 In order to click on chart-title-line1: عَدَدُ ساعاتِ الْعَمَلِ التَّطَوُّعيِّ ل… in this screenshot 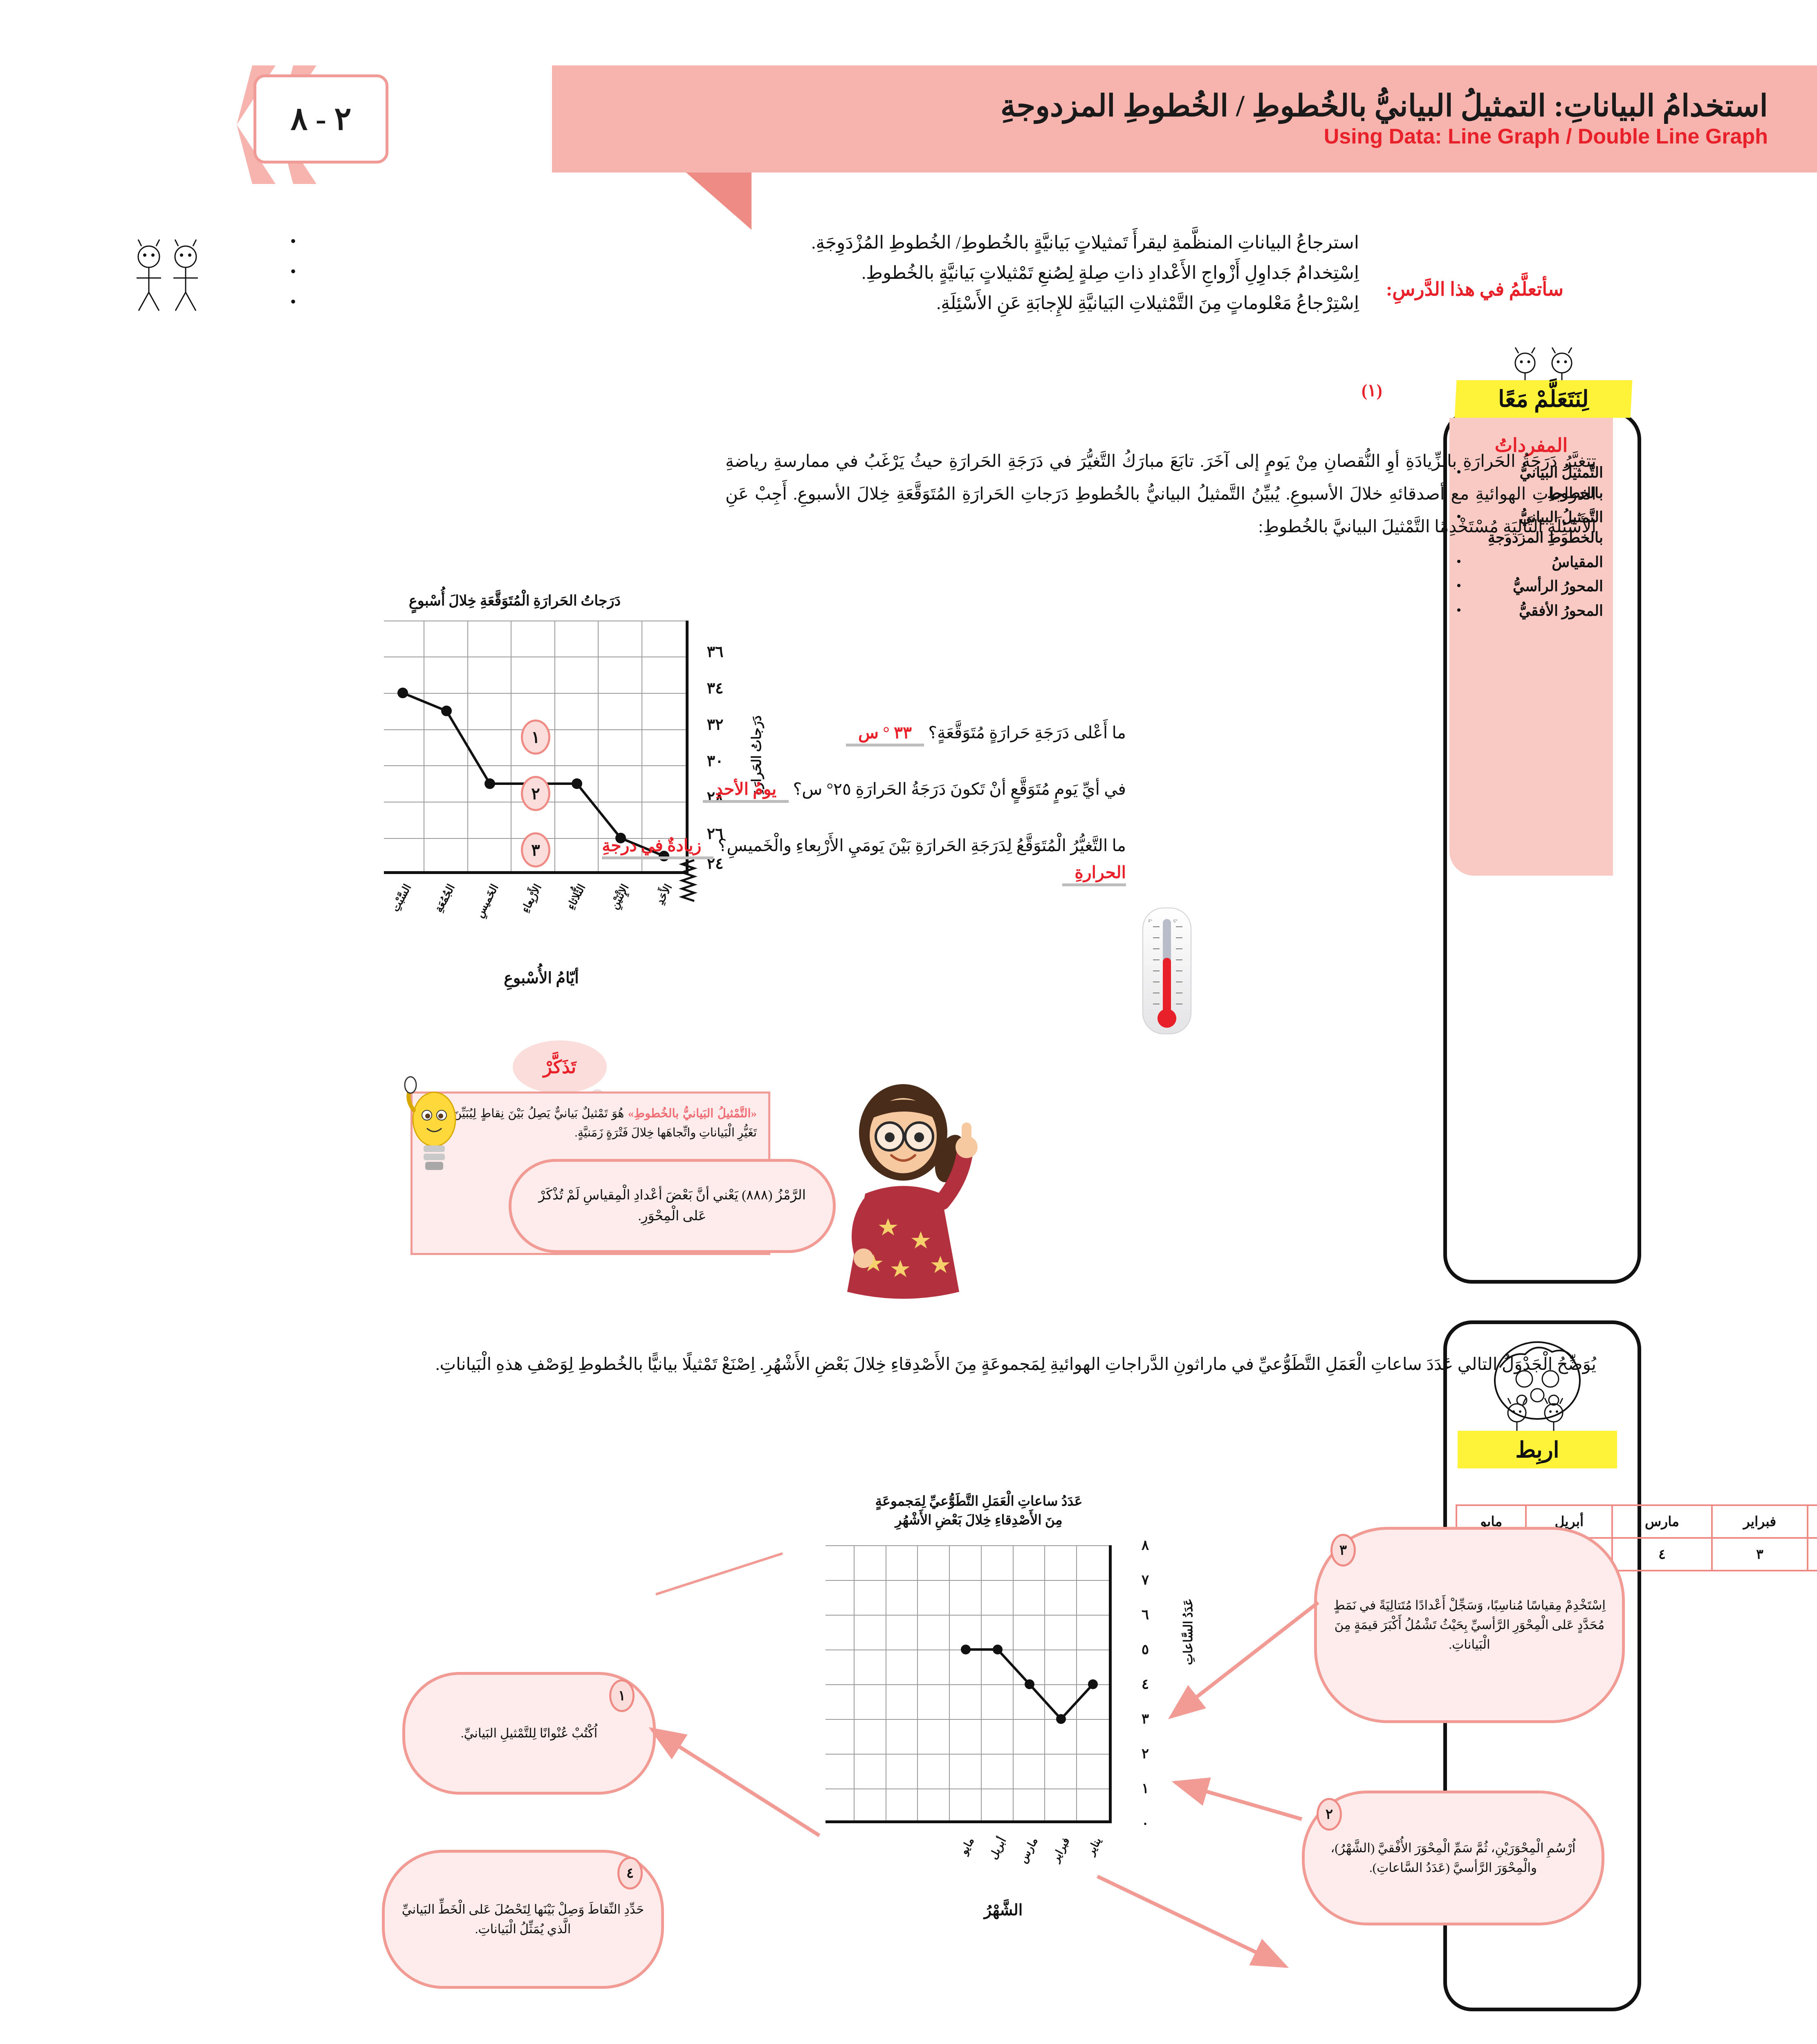, I will do `click(979, 1502)`.